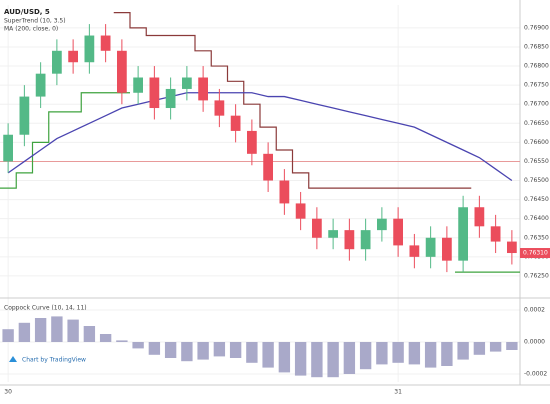 The image size is (550, 404). I want to click on tradingview-logo: Chart by TradingView, so click(47, 360).